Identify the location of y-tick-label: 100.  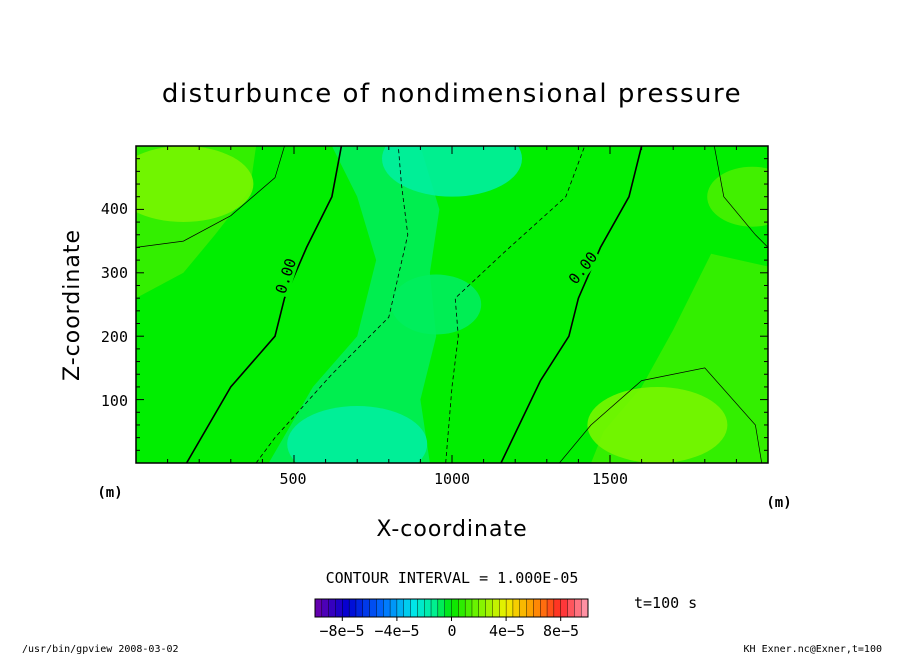
(114, 401).